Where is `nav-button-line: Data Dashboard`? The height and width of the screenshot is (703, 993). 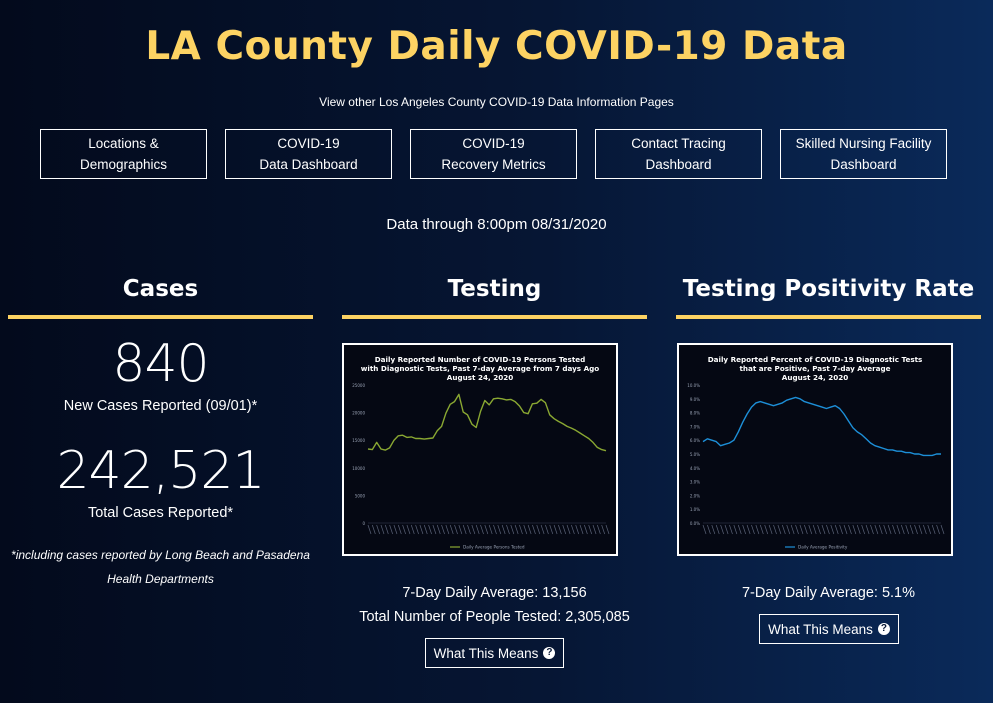 nav-button-line: Data Dashboard is located at coordinates (308, 164).